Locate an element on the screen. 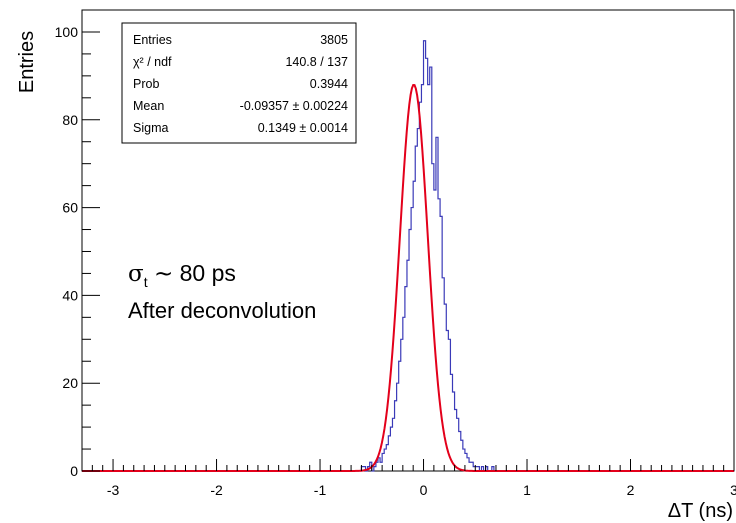 The image size is (736, 523). x-tick-label-2: -1 is located at coordinates (320, 490).